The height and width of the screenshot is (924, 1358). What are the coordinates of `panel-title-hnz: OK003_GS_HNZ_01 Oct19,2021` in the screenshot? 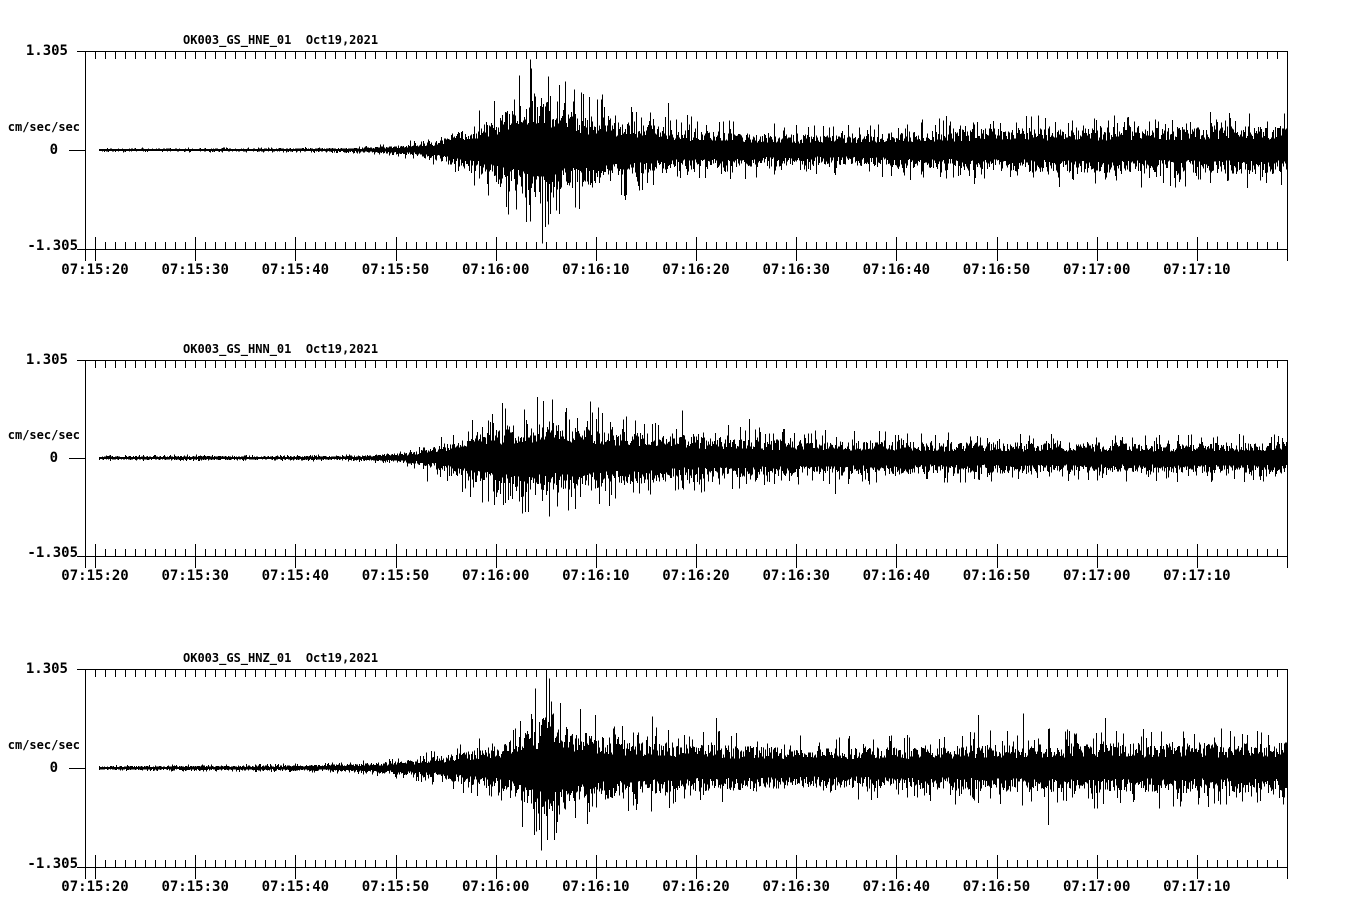 It's located at (281, 658).